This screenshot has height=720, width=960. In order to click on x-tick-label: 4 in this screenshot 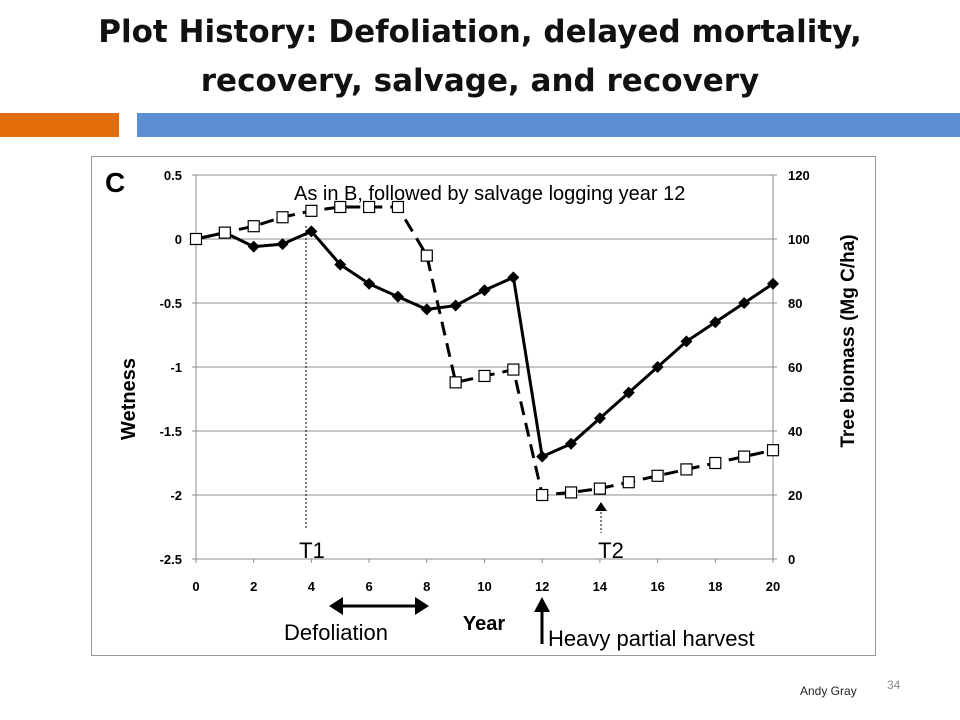, I will do `click(312, 586)`.